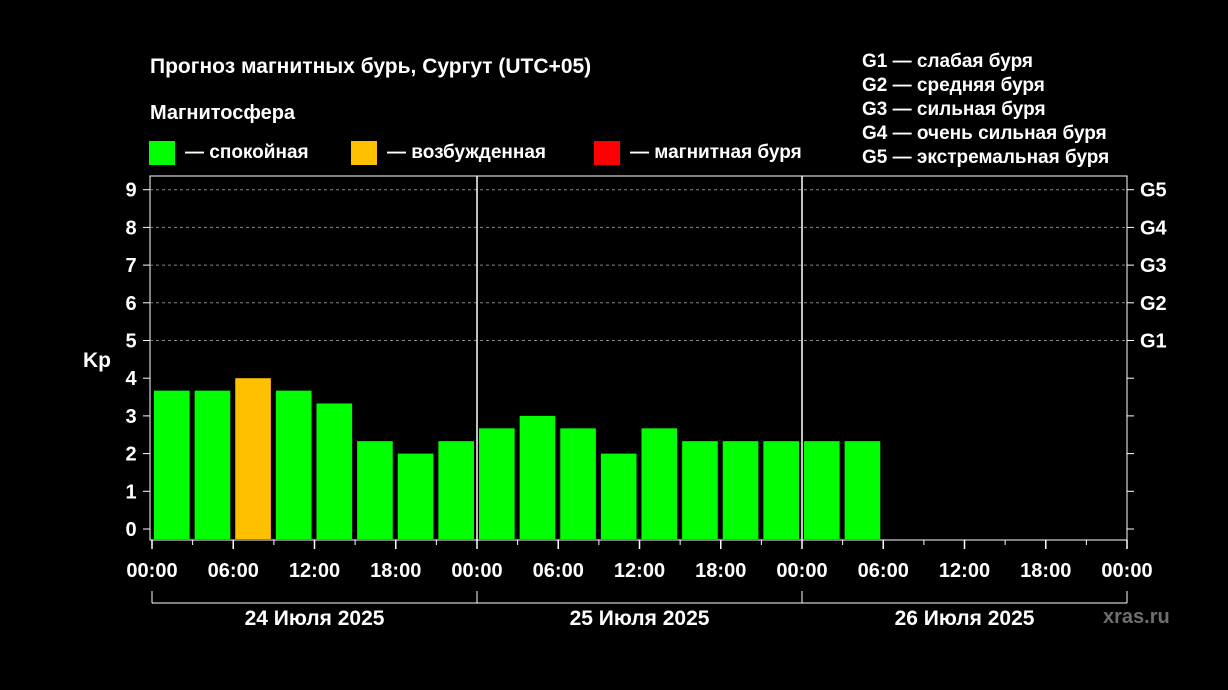 The height and width of the screenshot is (690, 1228). I want to click on x-tick-label-1: 06:00, so click(233, 571).